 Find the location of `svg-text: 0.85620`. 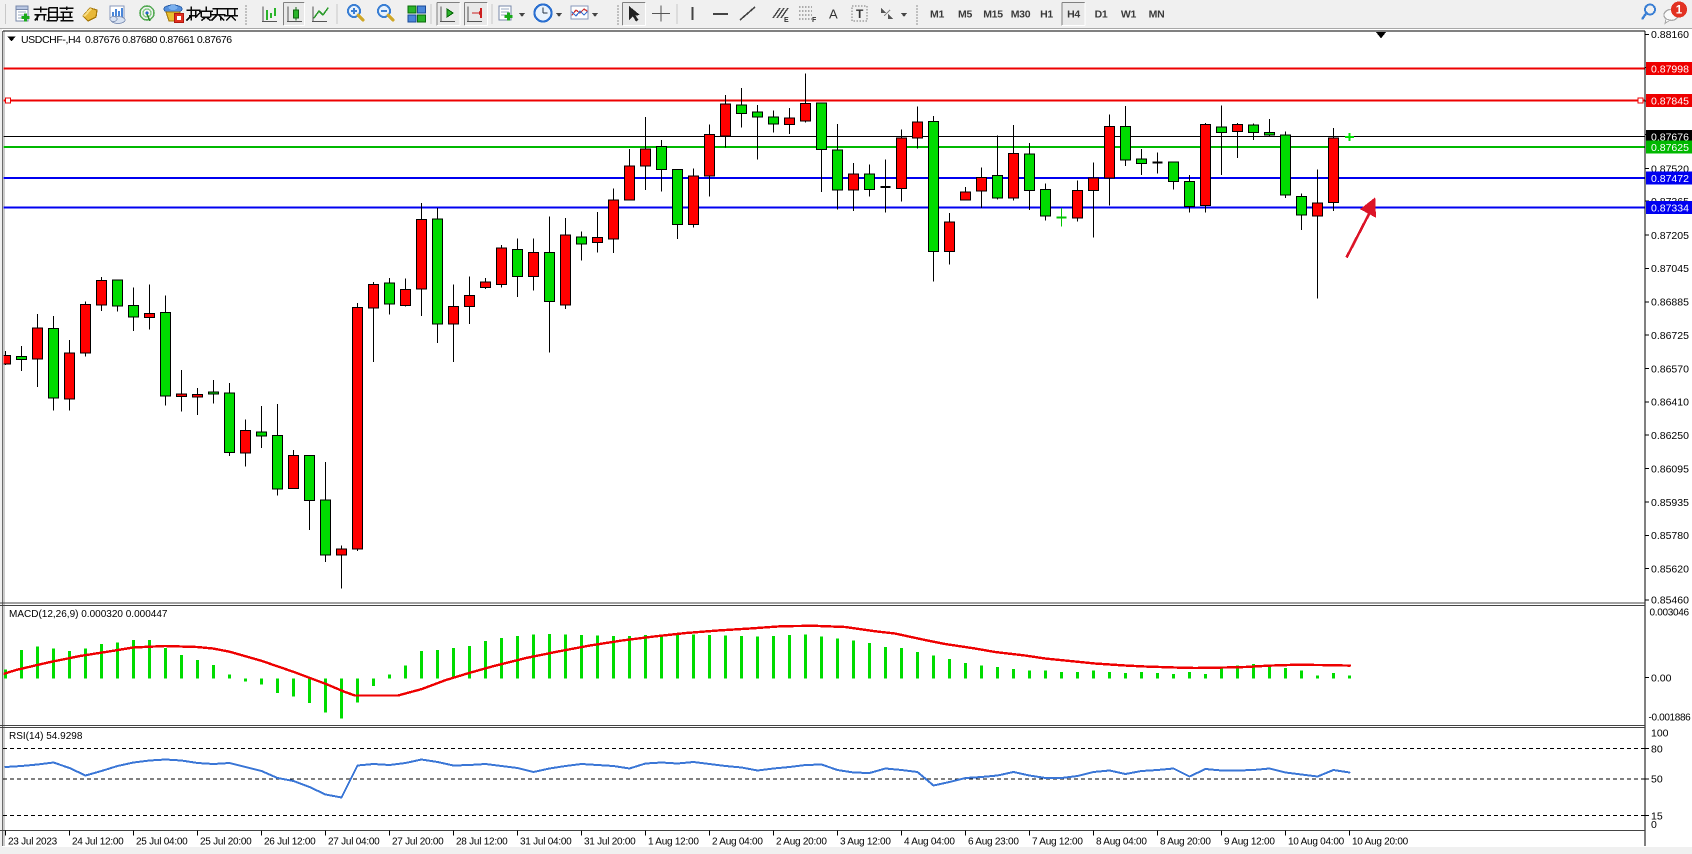

svg-text: 0.85620 is located at coordinates (1670, 570).